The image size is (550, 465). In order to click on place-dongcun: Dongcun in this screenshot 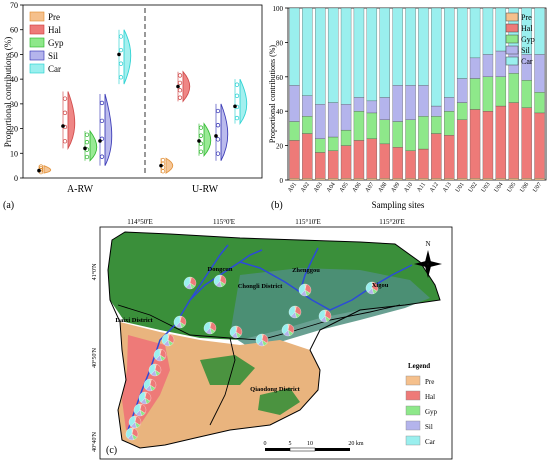, I will do `click(220, 269)`.